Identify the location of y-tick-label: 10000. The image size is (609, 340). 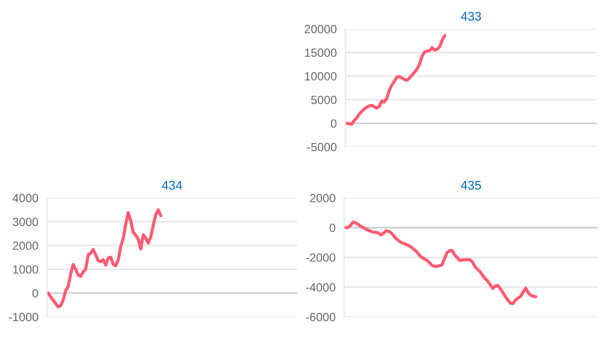
(321, 76).